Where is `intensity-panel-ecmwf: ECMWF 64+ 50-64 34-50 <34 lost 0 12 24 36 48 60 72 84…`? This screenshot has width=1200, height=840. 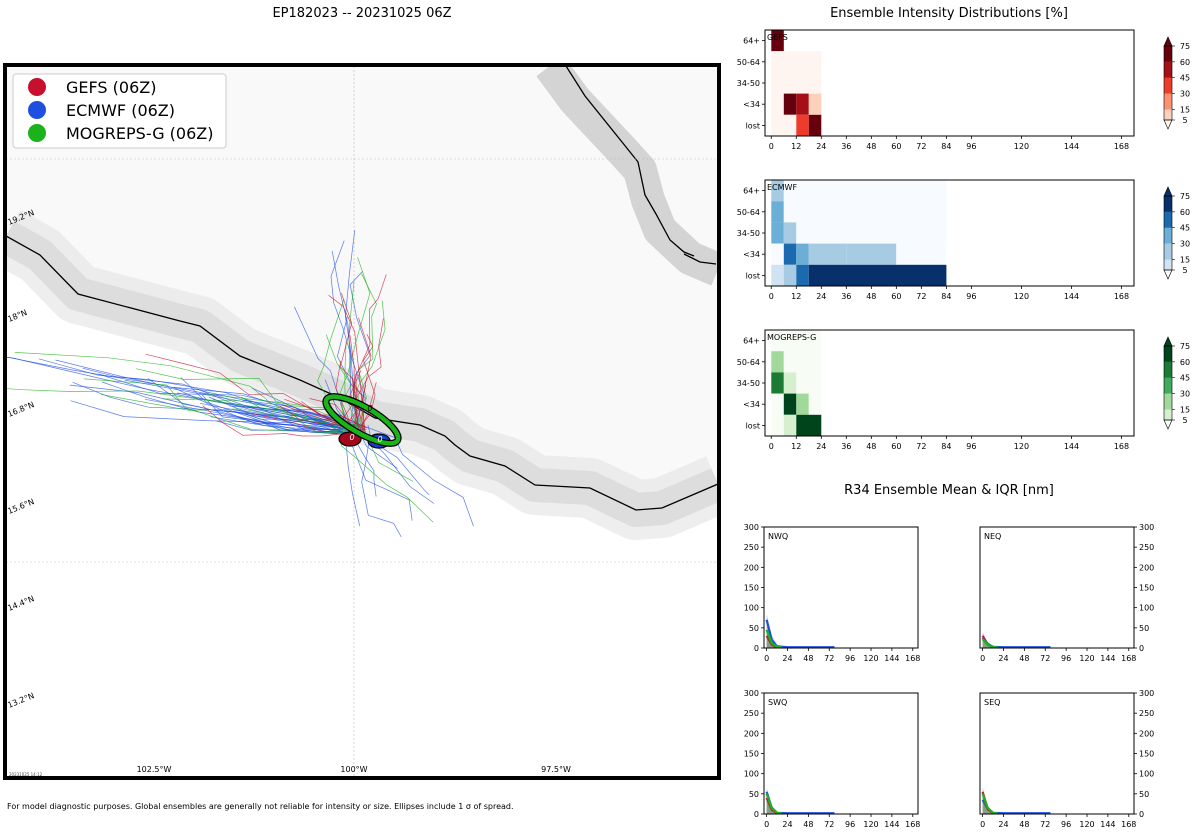 intensity-panel-ecmwf: ECMWF 64+ 50-64 34-50 <34 lost 0 12 24 36 48 60 72 84… is located at coordinates (963, 240).